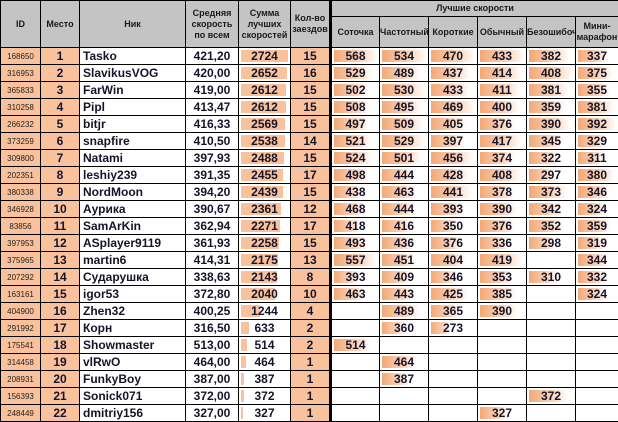 The image size is (618, 422). Describe the element at coordinates (404, 379) in the screenshot. I see `speed-cell-mode-2: 387` at that location.